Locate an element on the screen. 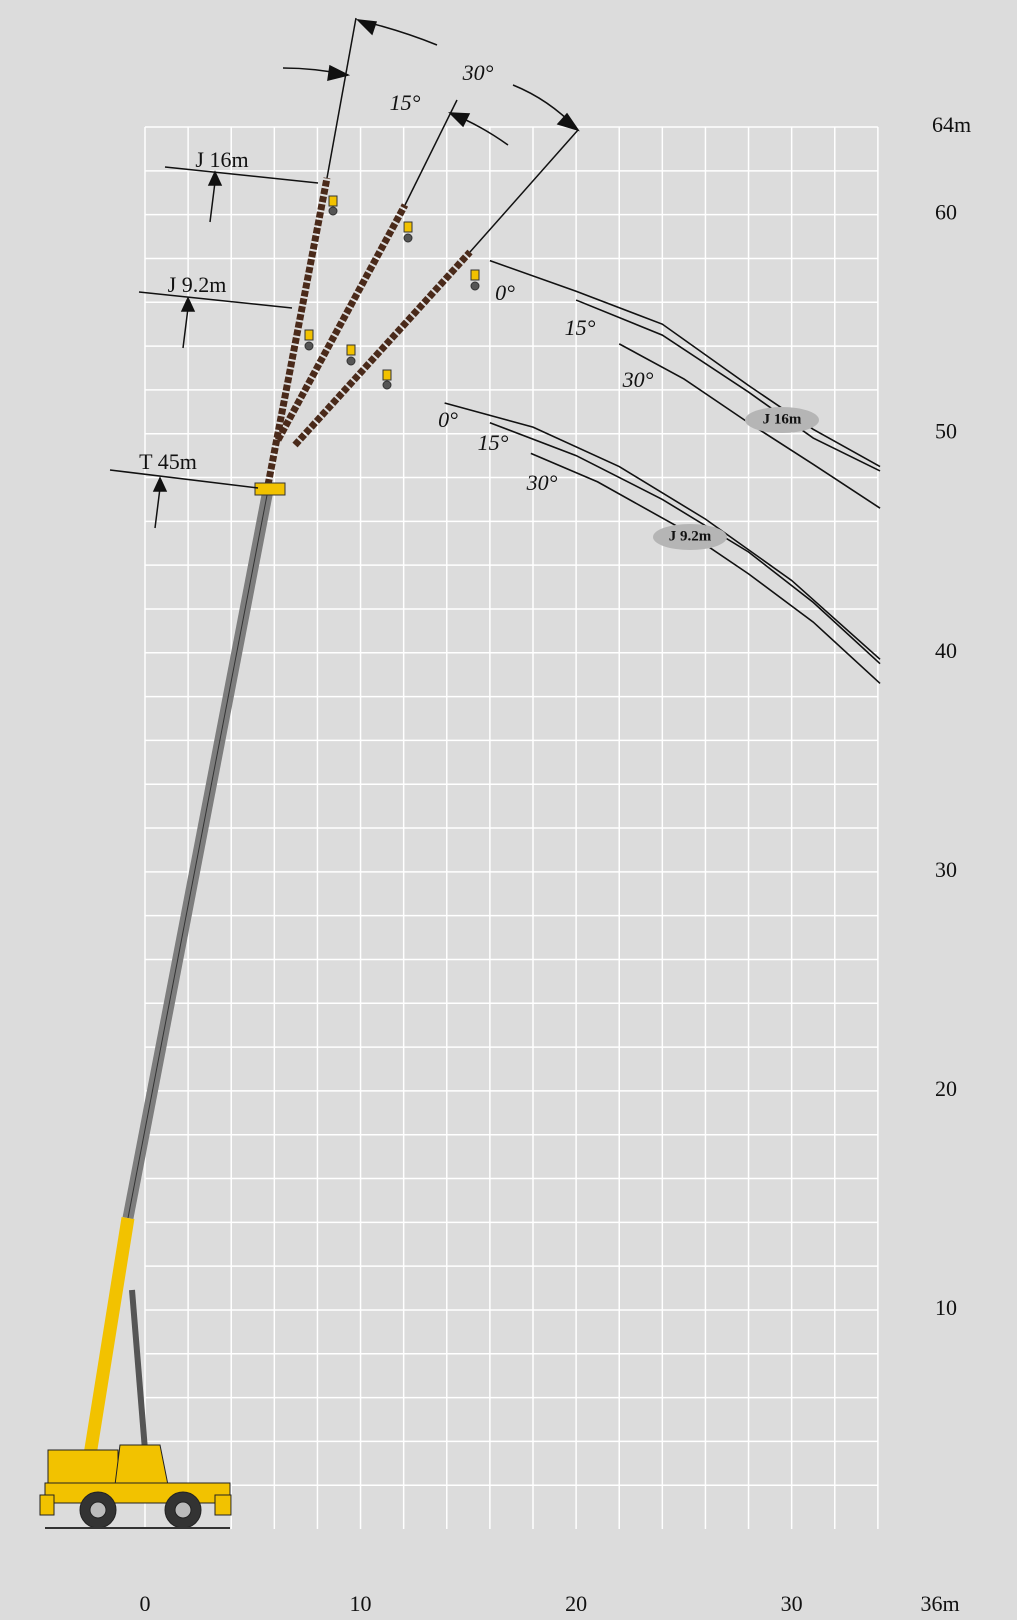  y-tick-label: 20 is located at coordinates (946, 1088).